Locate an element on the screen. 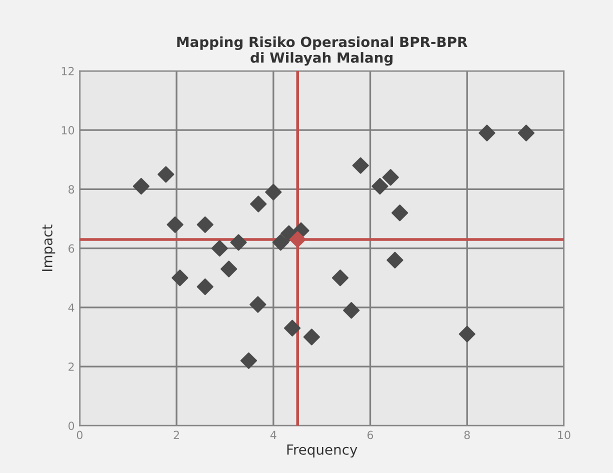  x-tick-label: 8 is located at coordinates (467, 435).